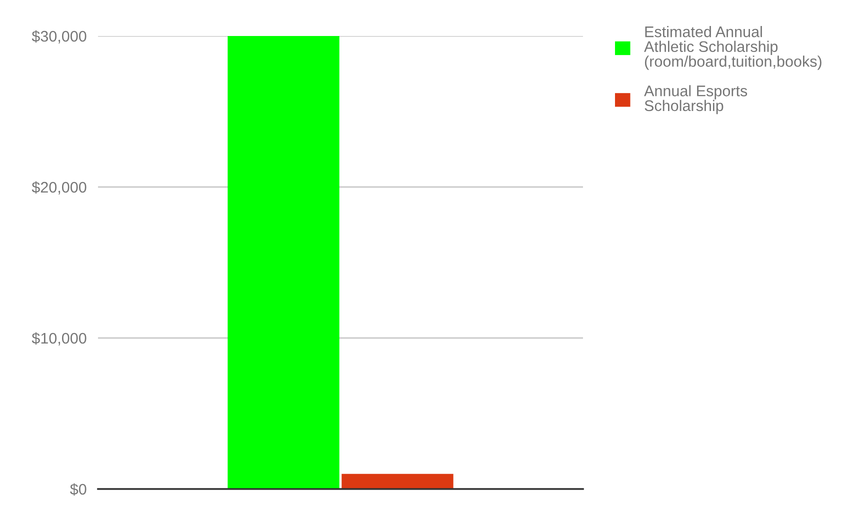 This screenshot has width=847, height=529. Describe the element at coordinates (59, 339) in the screenshot. I see `y-tick-label: $10,000` at that location.